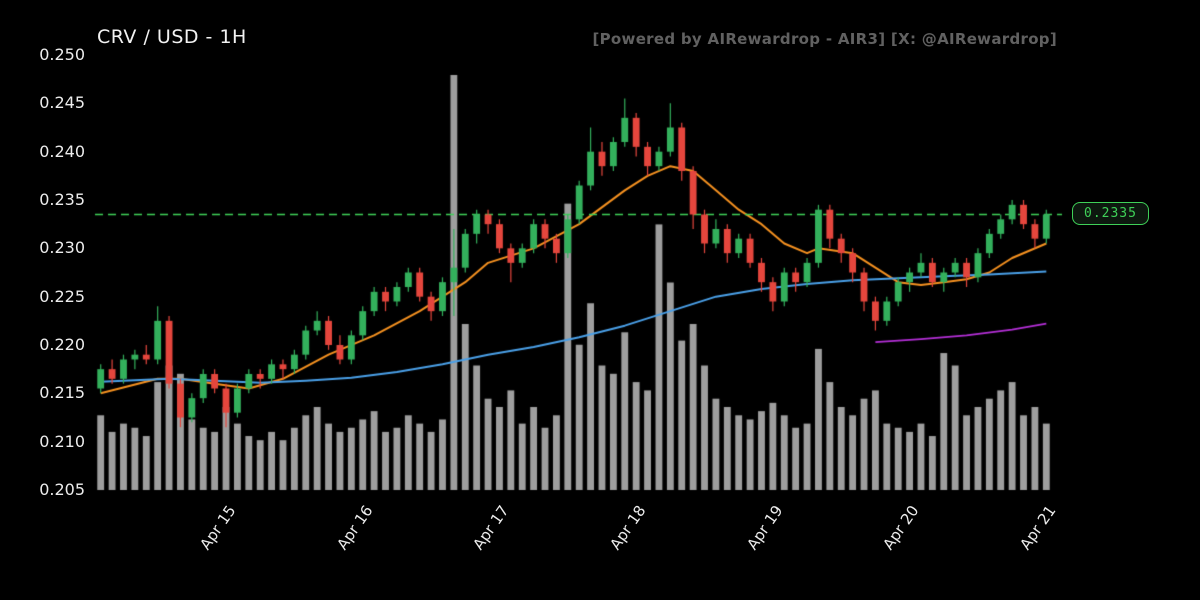  I want to click on y-axis-tick-label: 0.225, so click(62, 296).